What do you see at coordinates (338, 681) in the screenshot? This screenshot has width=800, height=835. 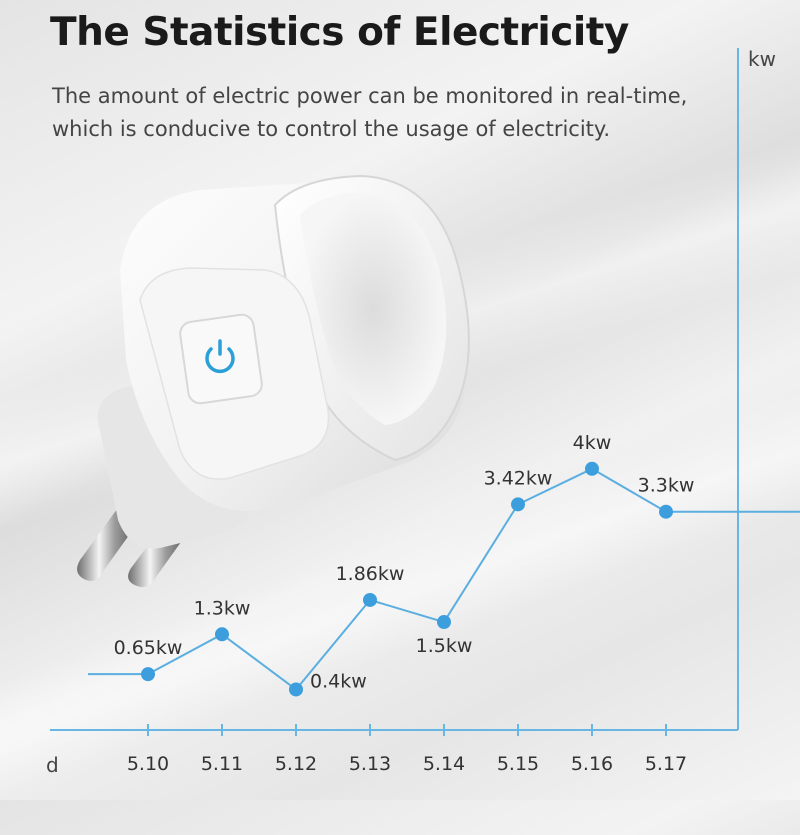 I see `data-label: 0.4kw` at bounding box center [338, 681].